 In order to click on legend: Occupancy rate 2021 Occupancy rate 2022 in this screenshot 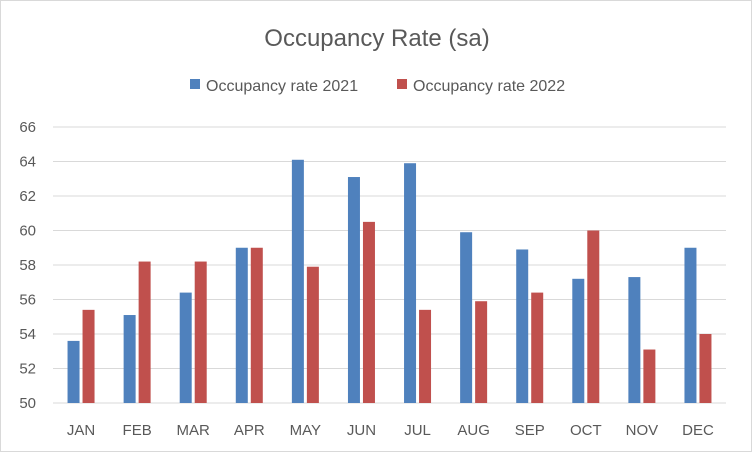, I will do `click(377, 86)`.